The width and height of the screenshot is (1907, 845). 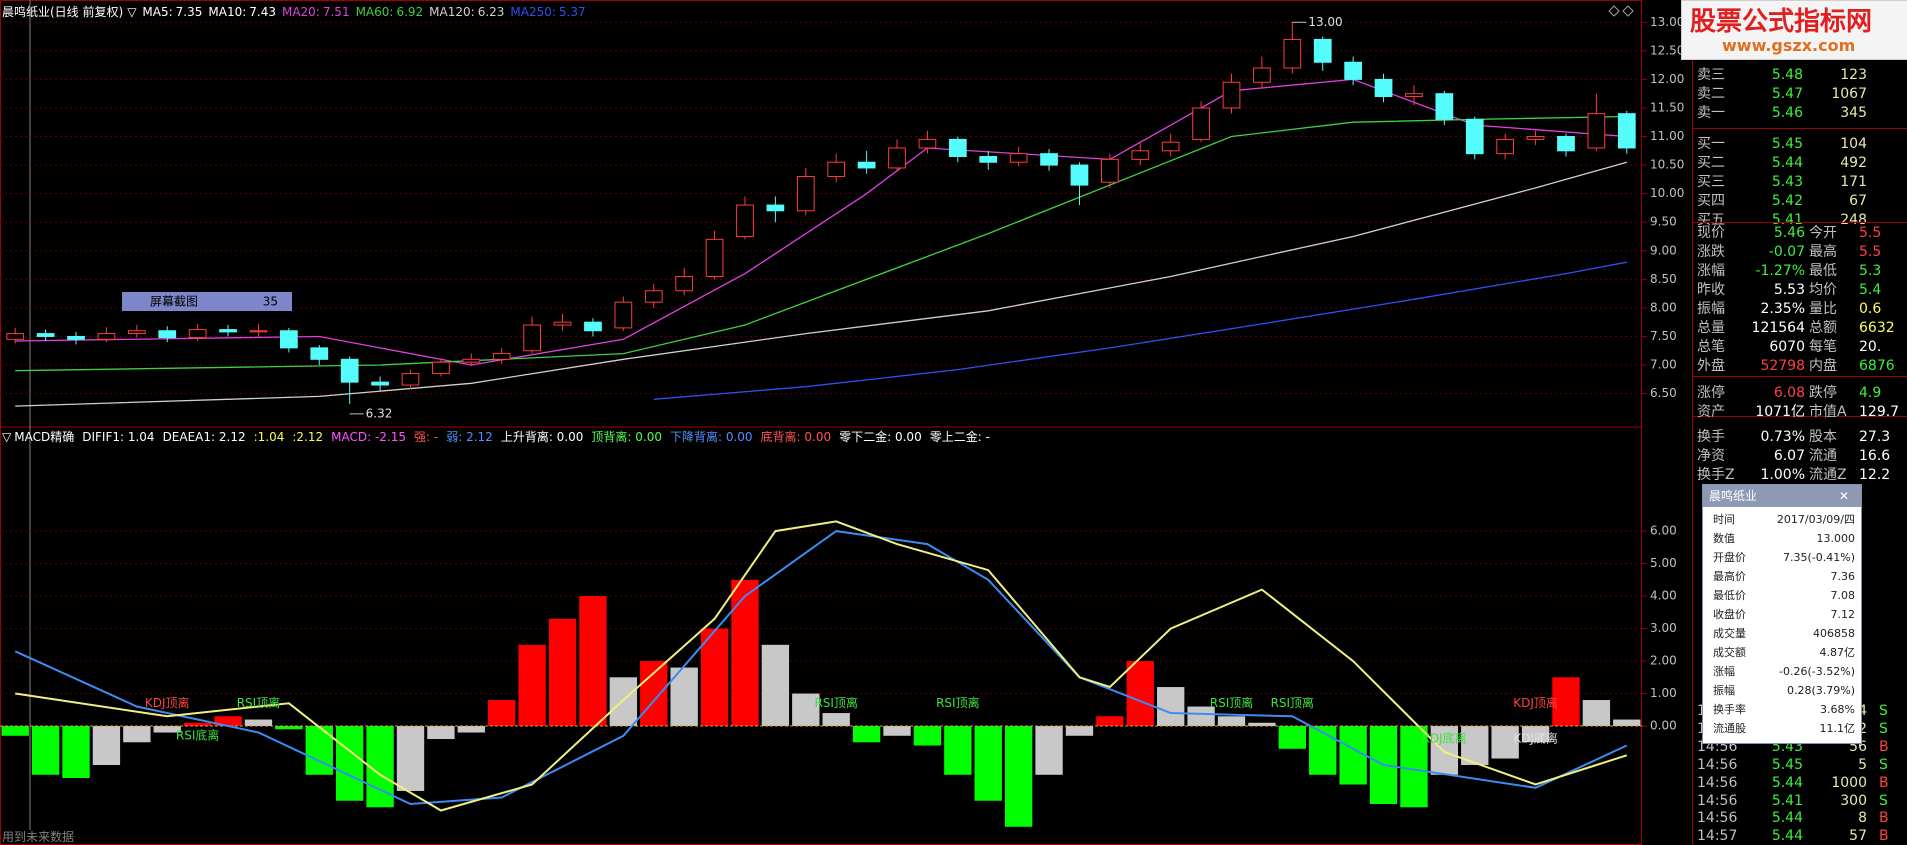 What do you see at coordinates (1711, 163) in the screenshot?
I see `book-label: 买二` at bounding box center [1711, 163].